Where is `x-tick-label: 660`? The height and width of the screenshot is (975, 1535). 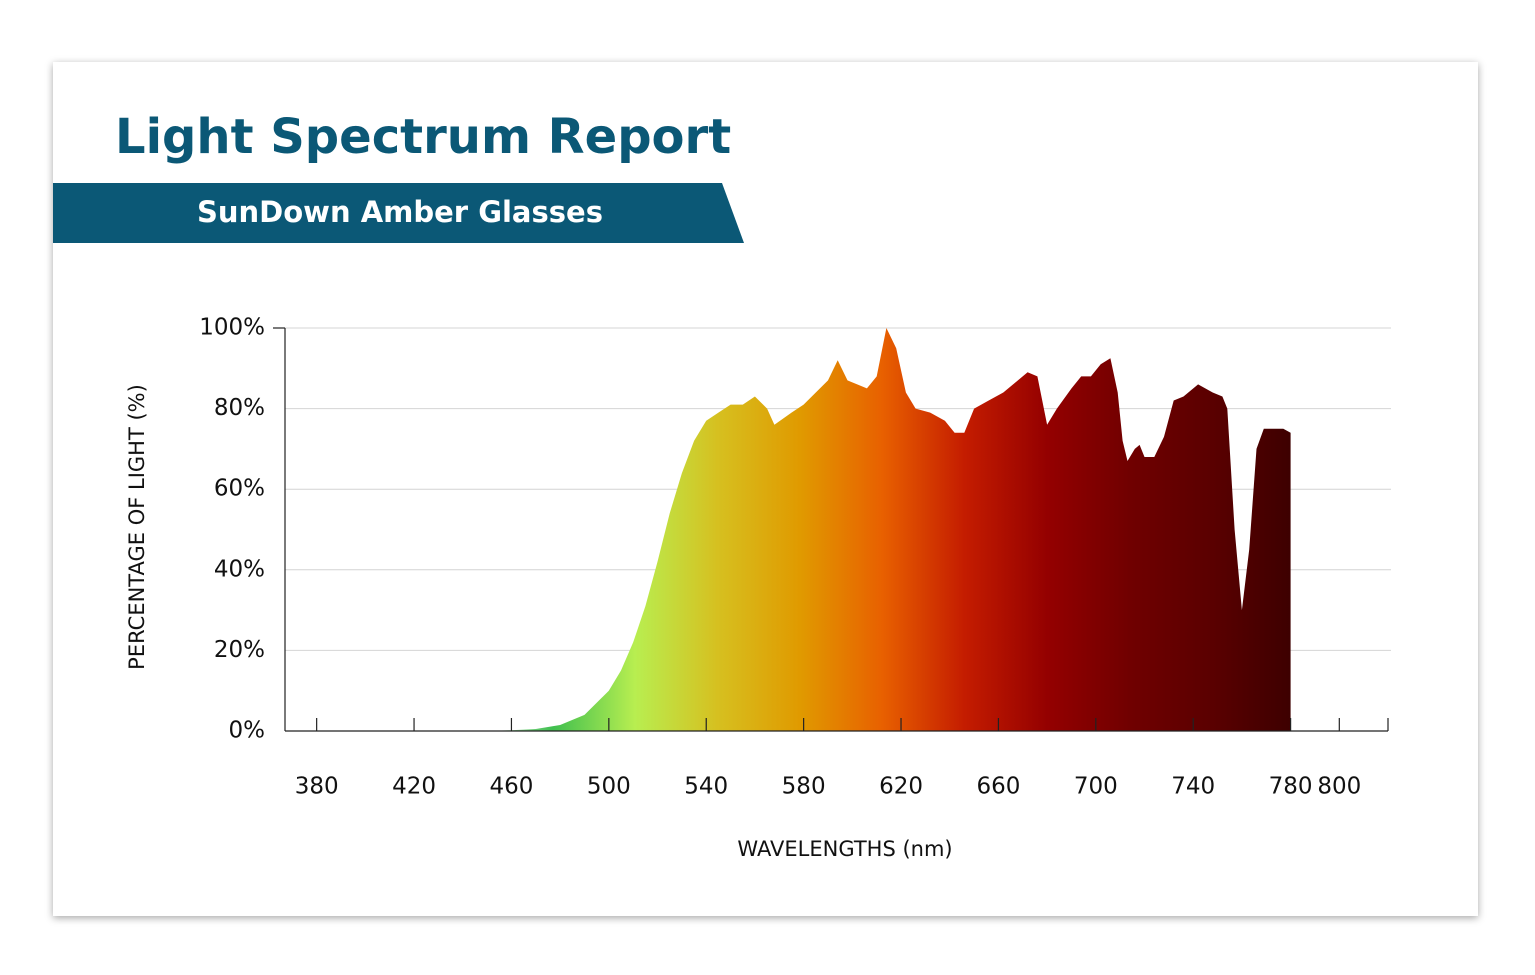
x-tick-label: 660 is located at coordinates (998, 787).